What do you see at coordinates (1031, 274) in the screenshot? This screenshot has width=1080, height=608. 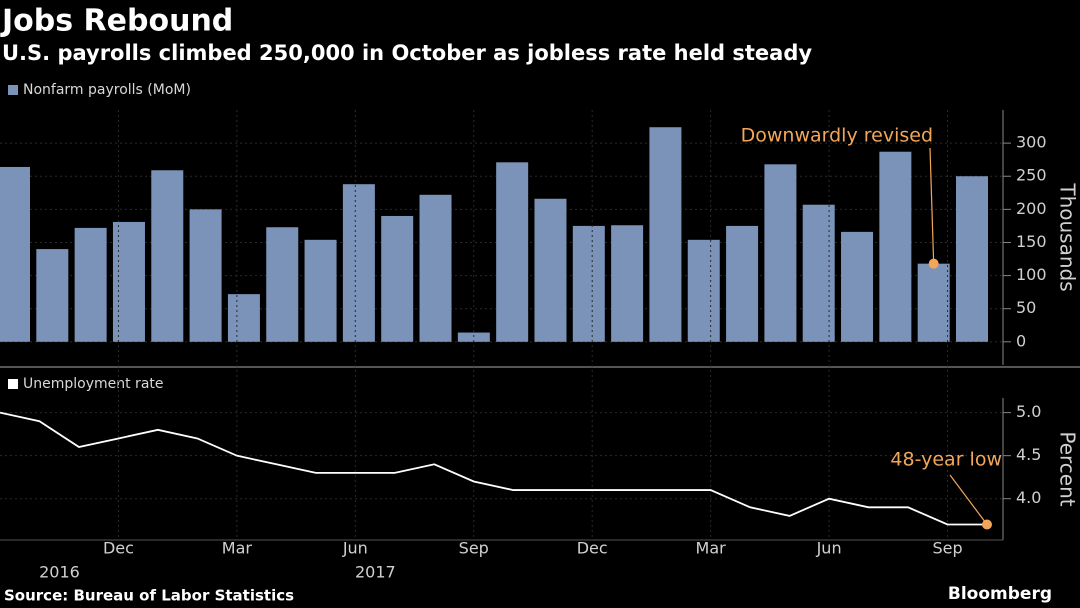 I see `y-tick-label: 100` at bounding box center [1031, 274].